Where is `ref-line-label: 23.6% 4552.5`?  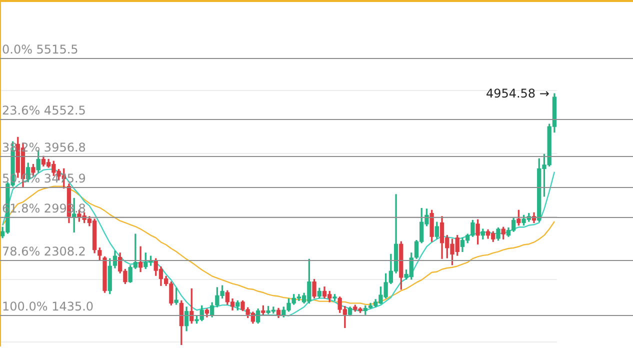
ref-line-label: 23.6% 4552.5 is located at coordinates (44, 111).